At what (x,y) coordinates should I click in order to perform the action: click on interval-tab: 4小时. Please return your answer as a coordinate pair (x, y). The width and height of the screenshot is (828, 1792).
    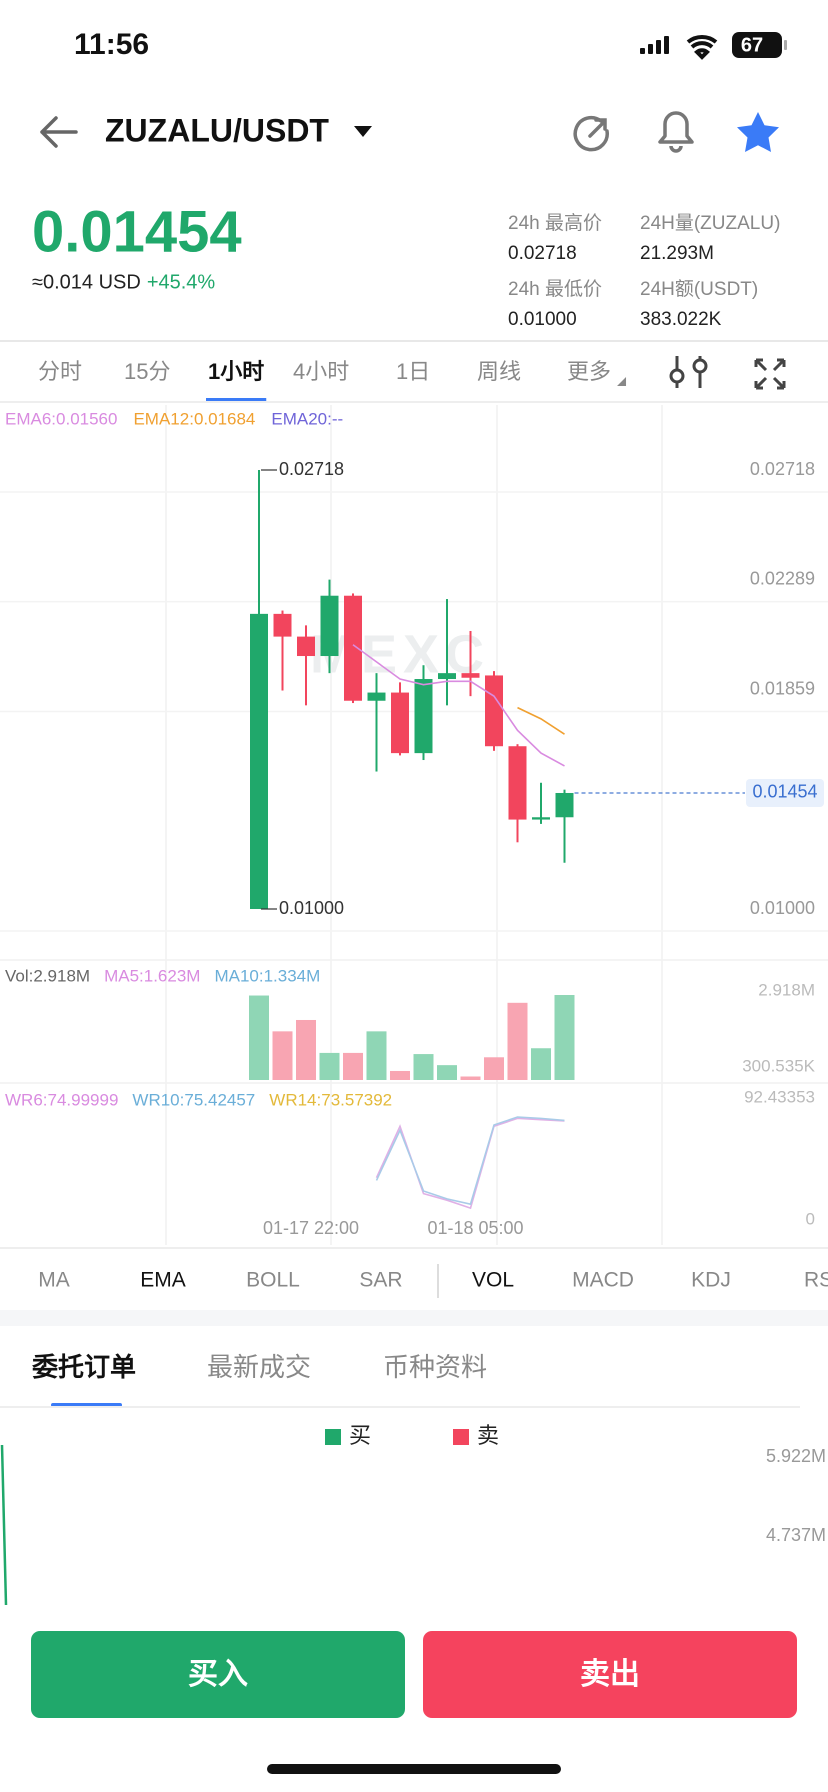
    Looking at the image, I should click on (321, 371).